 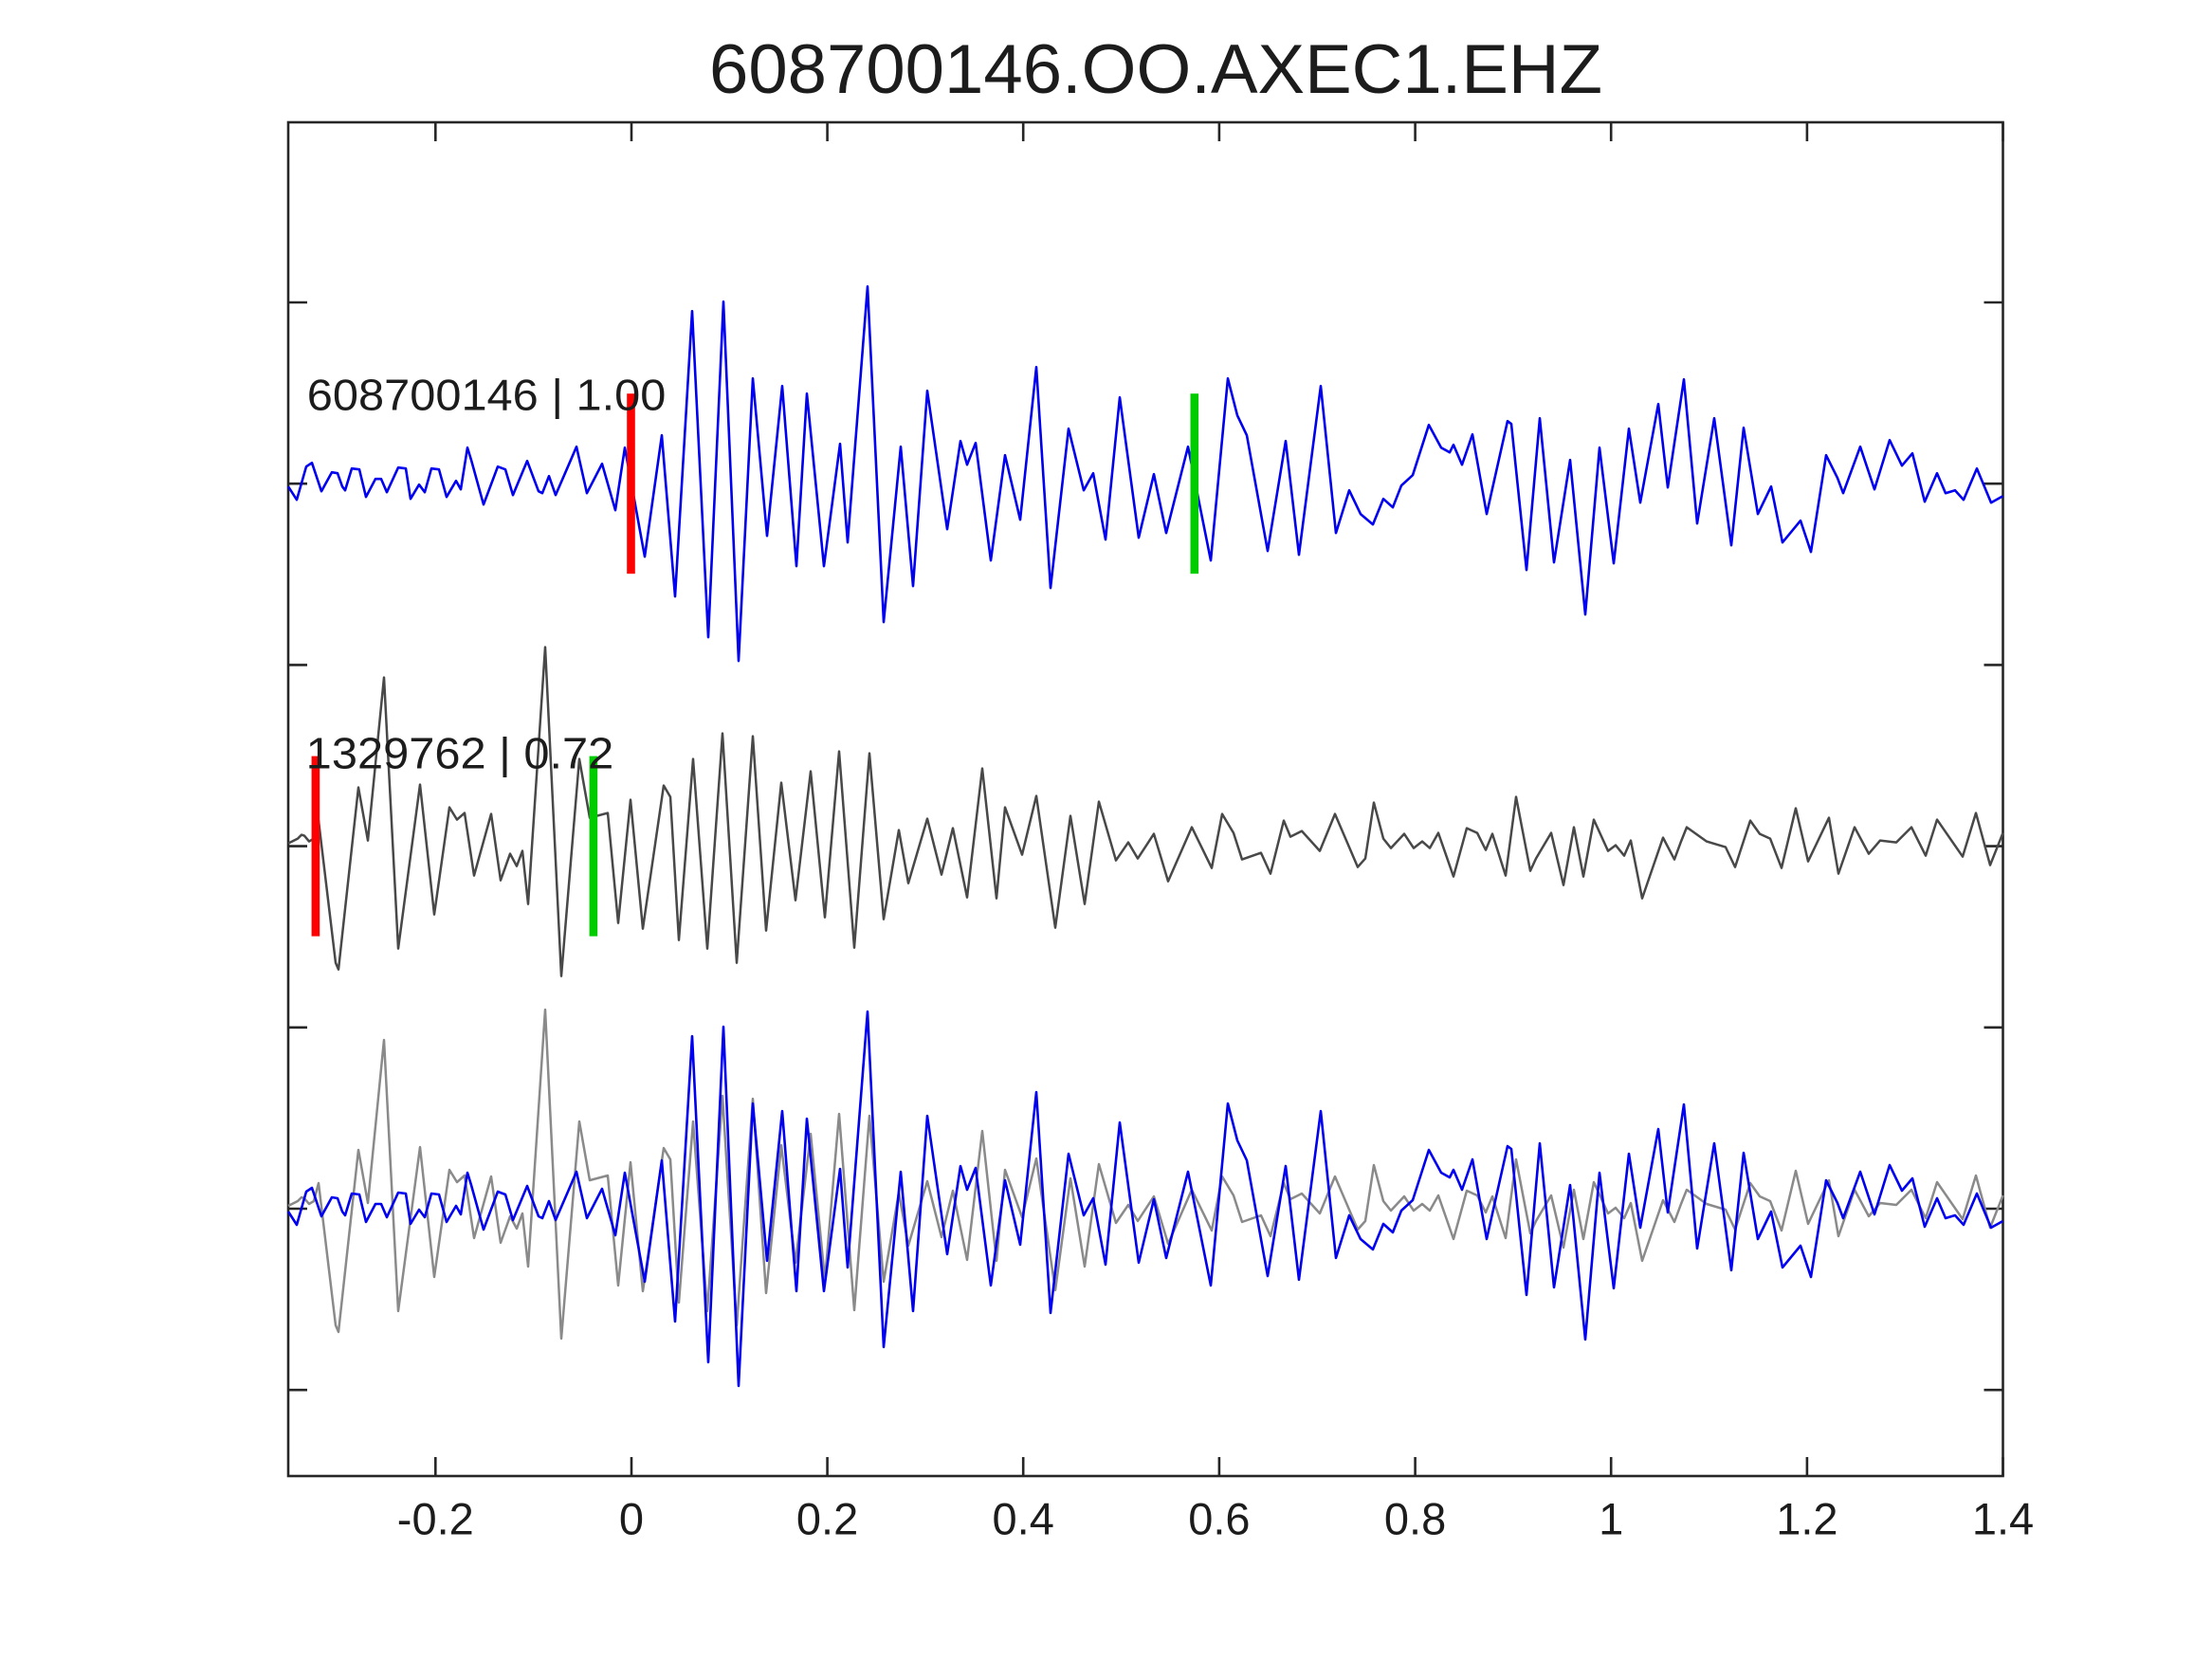 What do you see at coordinates (1219, 1518) in the screenshot?
I see `svg-text: 0.6` at bounding box center [1219, 1518].